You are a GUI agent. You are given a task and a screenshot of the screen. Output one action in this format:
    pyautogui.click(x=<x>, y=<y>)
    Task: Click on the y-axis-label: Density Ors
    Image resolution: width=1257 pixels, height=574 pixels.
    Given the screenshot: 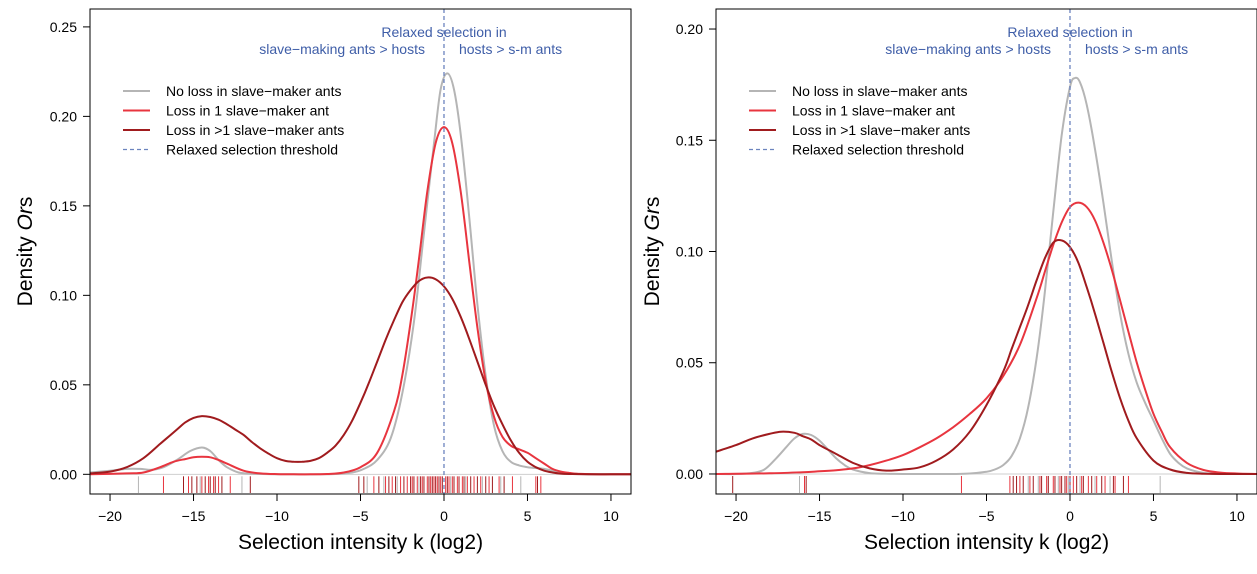 What is the action you would take?
    pyautogui.click(x=25, y=252)
    